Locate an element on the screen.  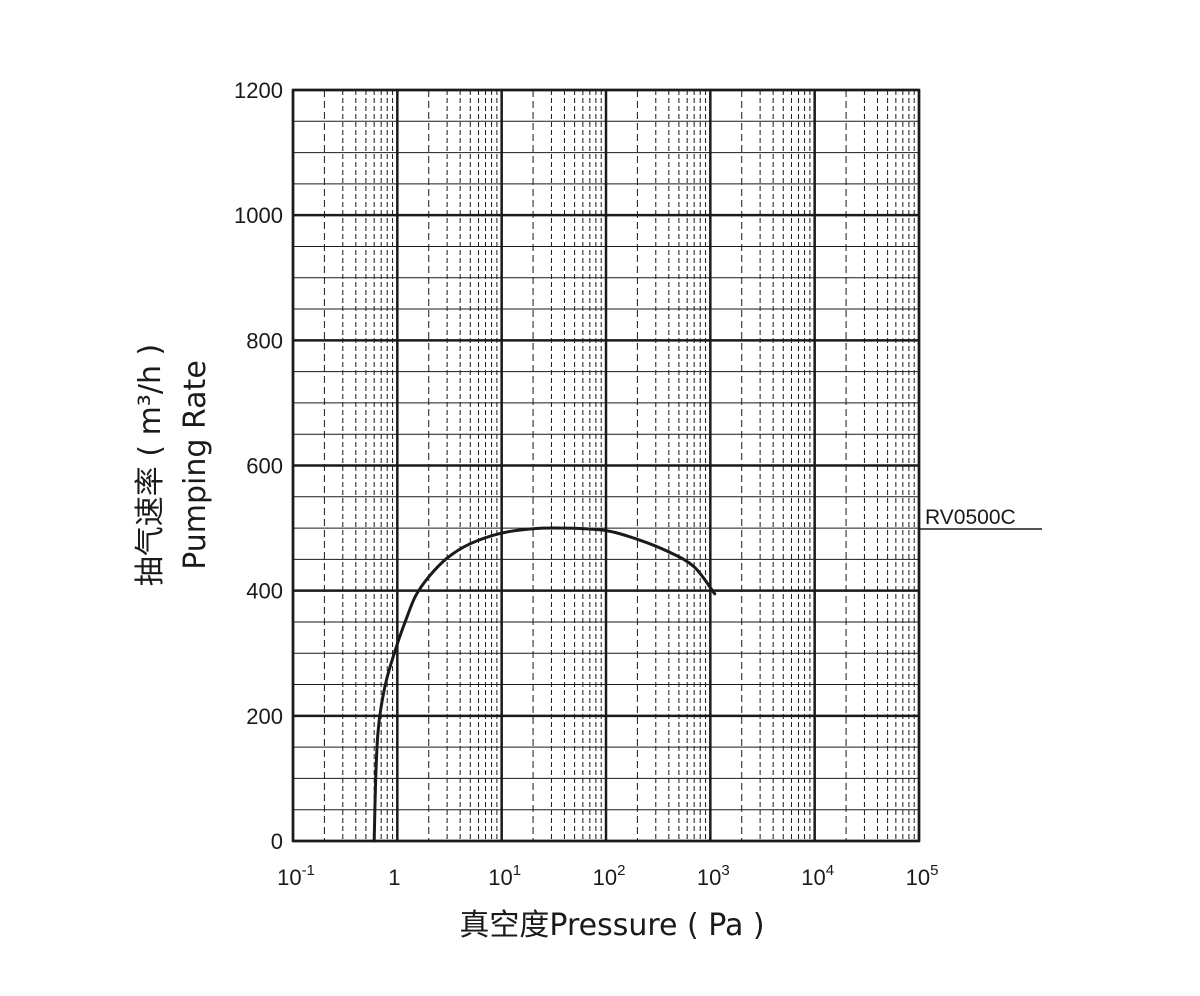
y-axis-title: 抽气速率 ( m³/h ) Pumping Rate is located at coordinates (173, 465).